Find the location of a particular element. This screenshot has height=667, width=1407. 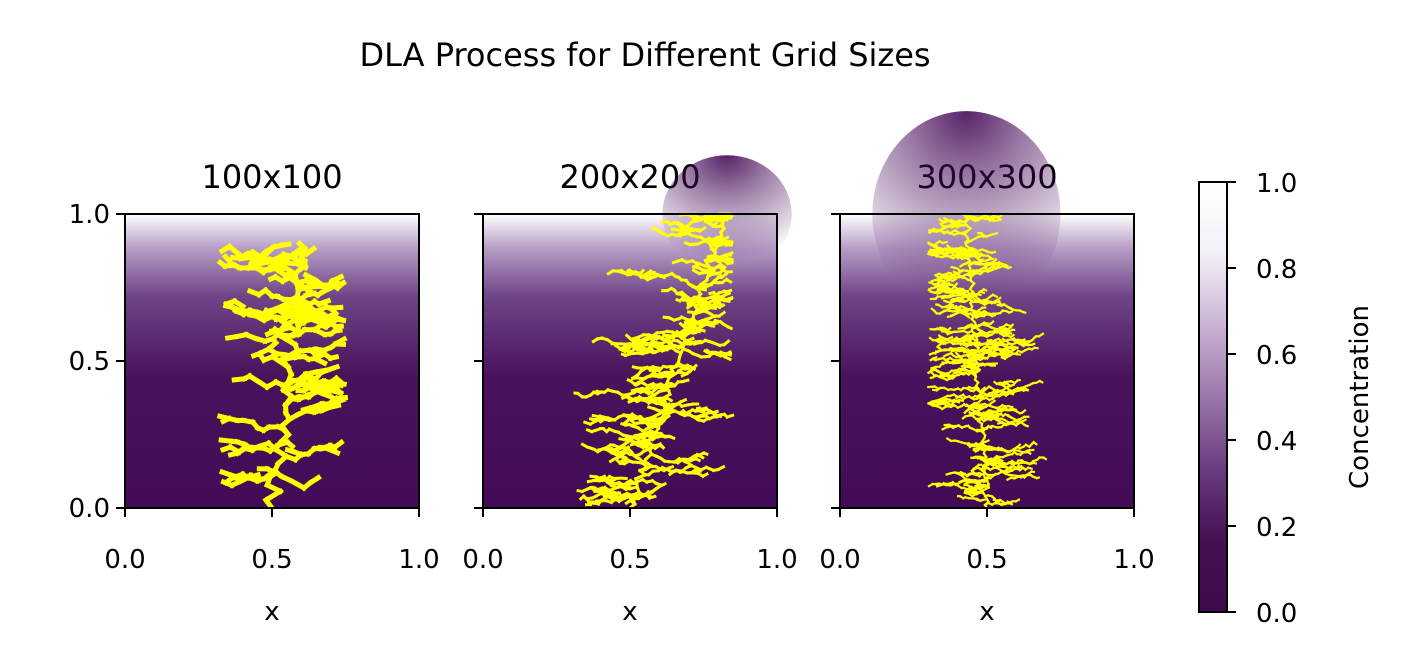

panel-3-x-tick-1: 0.5 is located at coordinates (986, 560).